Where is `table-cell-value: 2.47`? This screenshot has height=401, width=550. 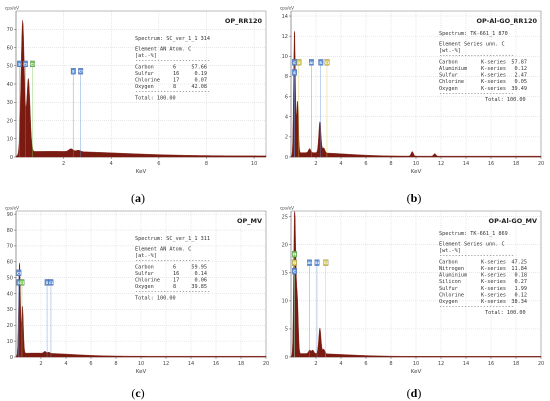
table-cell-value: 2.47 is located at coordinates (521, 76).